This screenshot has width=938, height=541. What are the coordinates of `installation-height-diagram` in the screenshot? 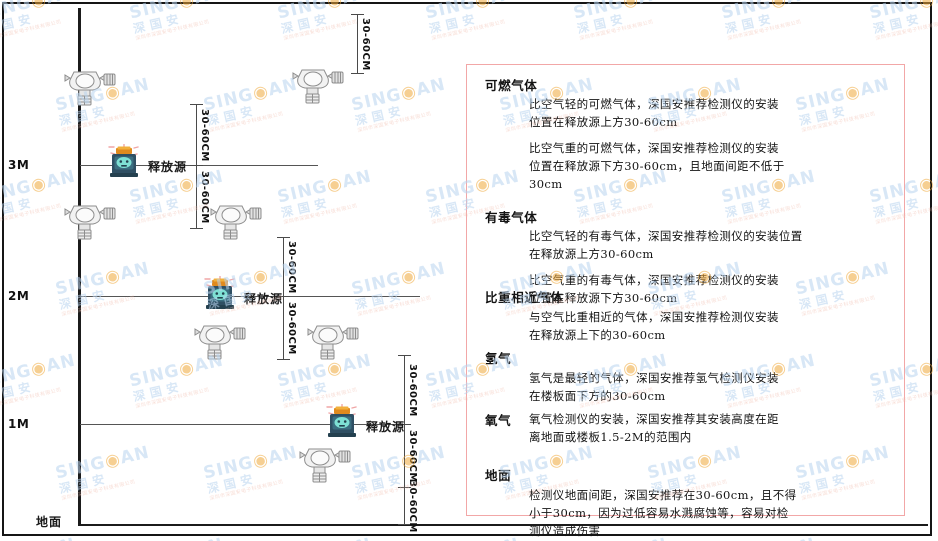 It's located at (79, 267).